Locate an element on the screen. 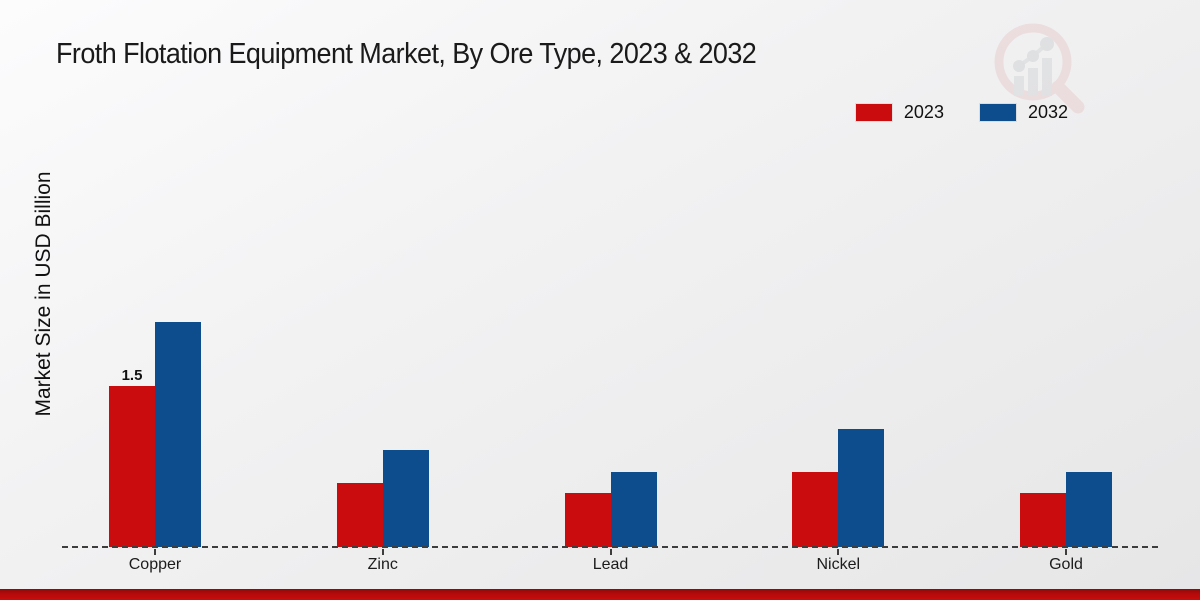 The height and width of the screenshot is (600, 1200). category-label-nickel: Nickel is located at coordinates (838, 564).